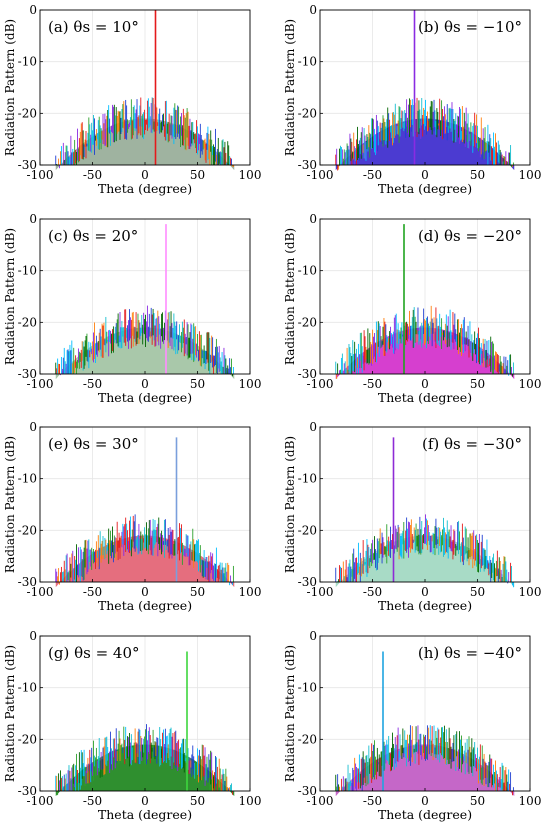 The width and height of the screenshot is (550, 834). What do you see at coordinates (93, 27) in the screenshot?
I see `panel-title: (a) θs = 10°` at bounding box center [93, 27].